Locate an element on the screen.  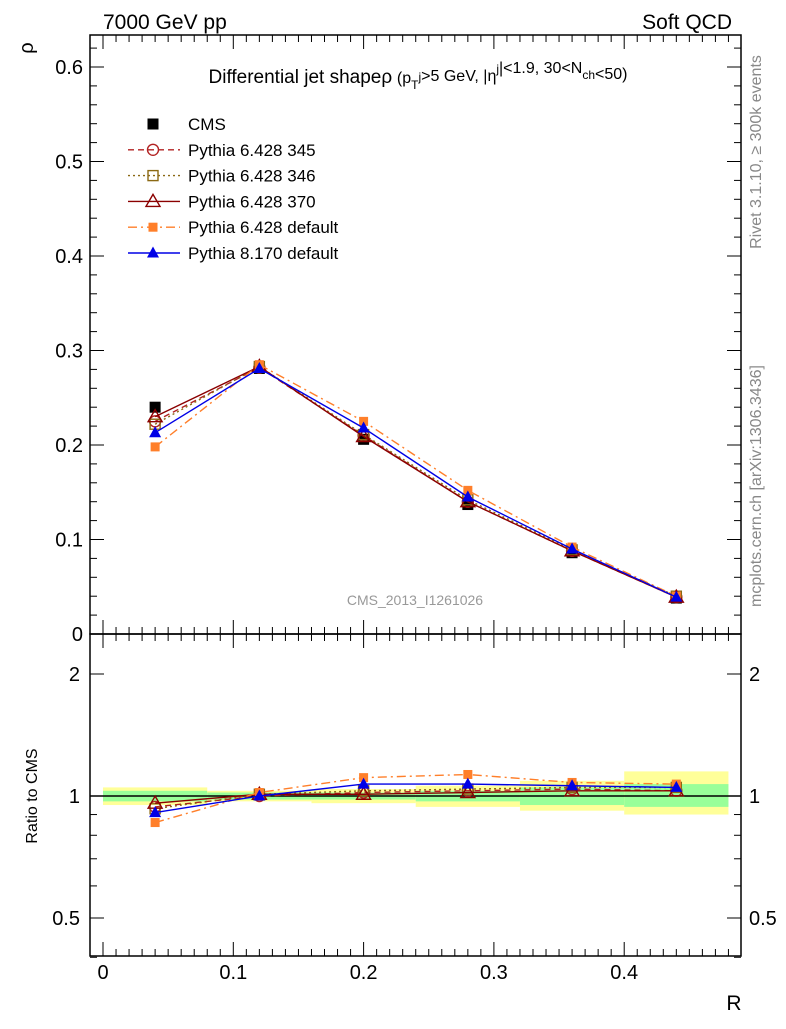
header-left: 7000 GeV pp is located at coordinates (165, 22).